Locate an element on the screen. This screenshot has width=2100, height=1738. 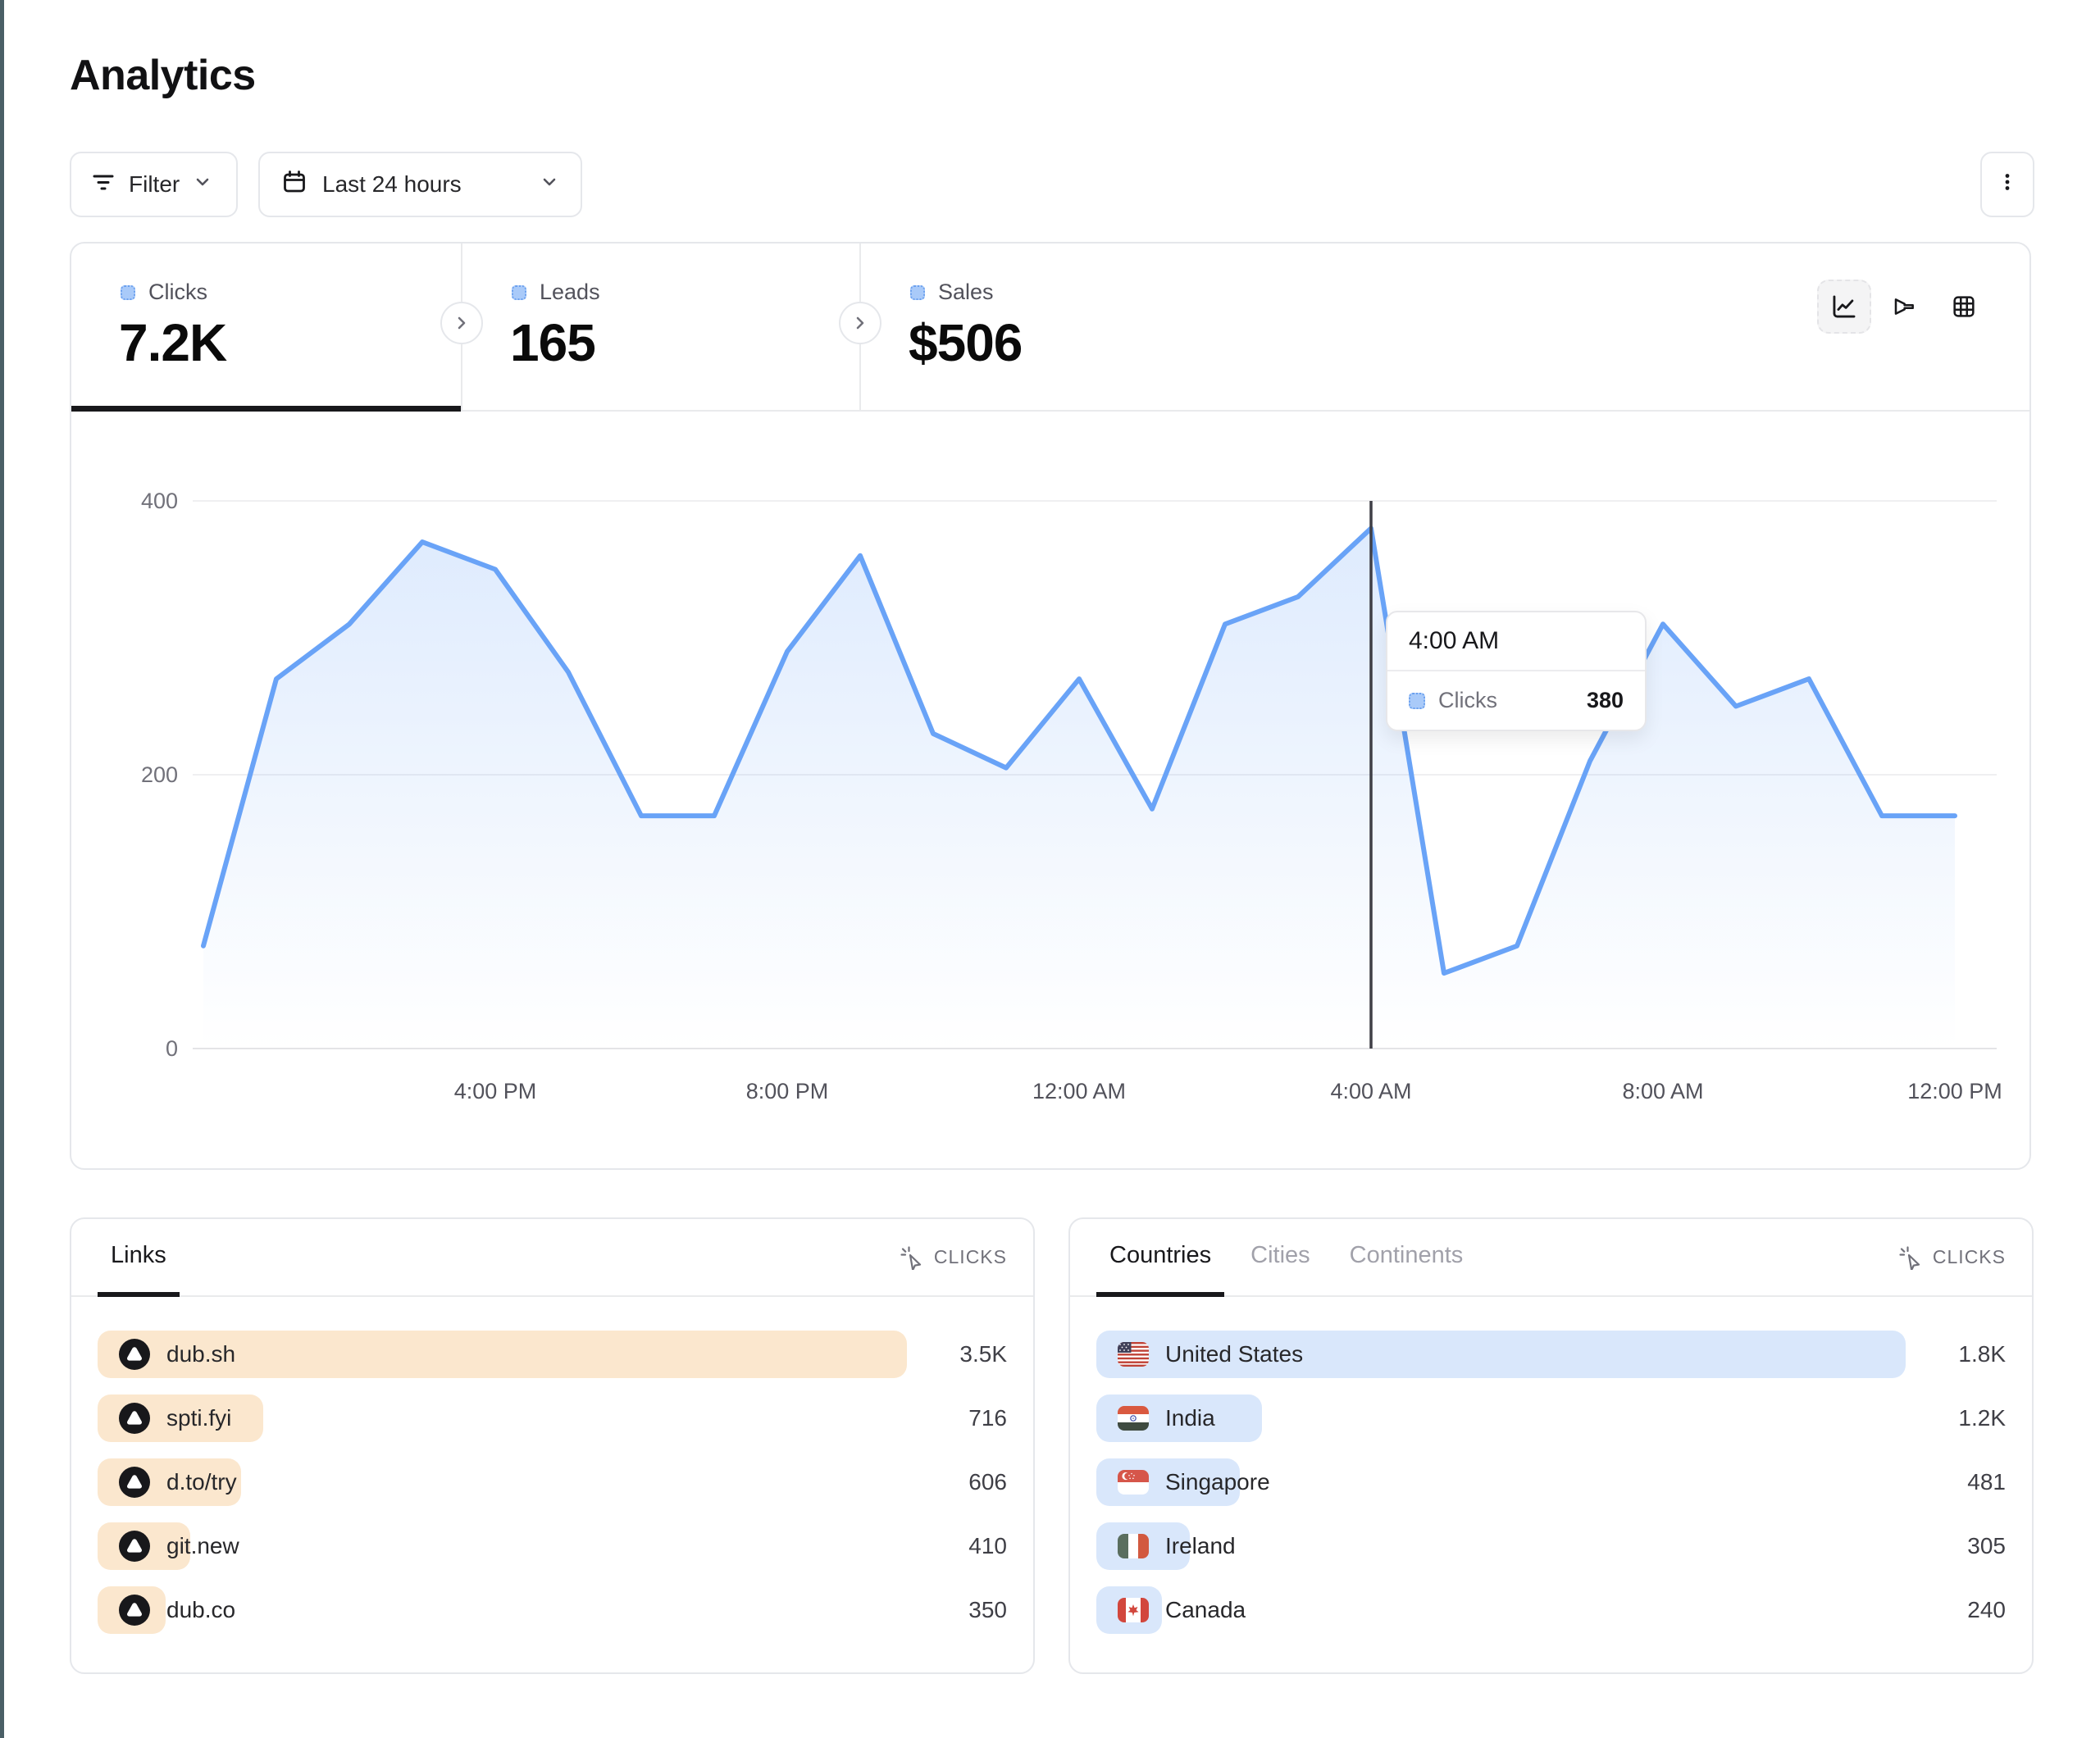
link-row: dub.co 350 is located at coordinates (552, 1610).